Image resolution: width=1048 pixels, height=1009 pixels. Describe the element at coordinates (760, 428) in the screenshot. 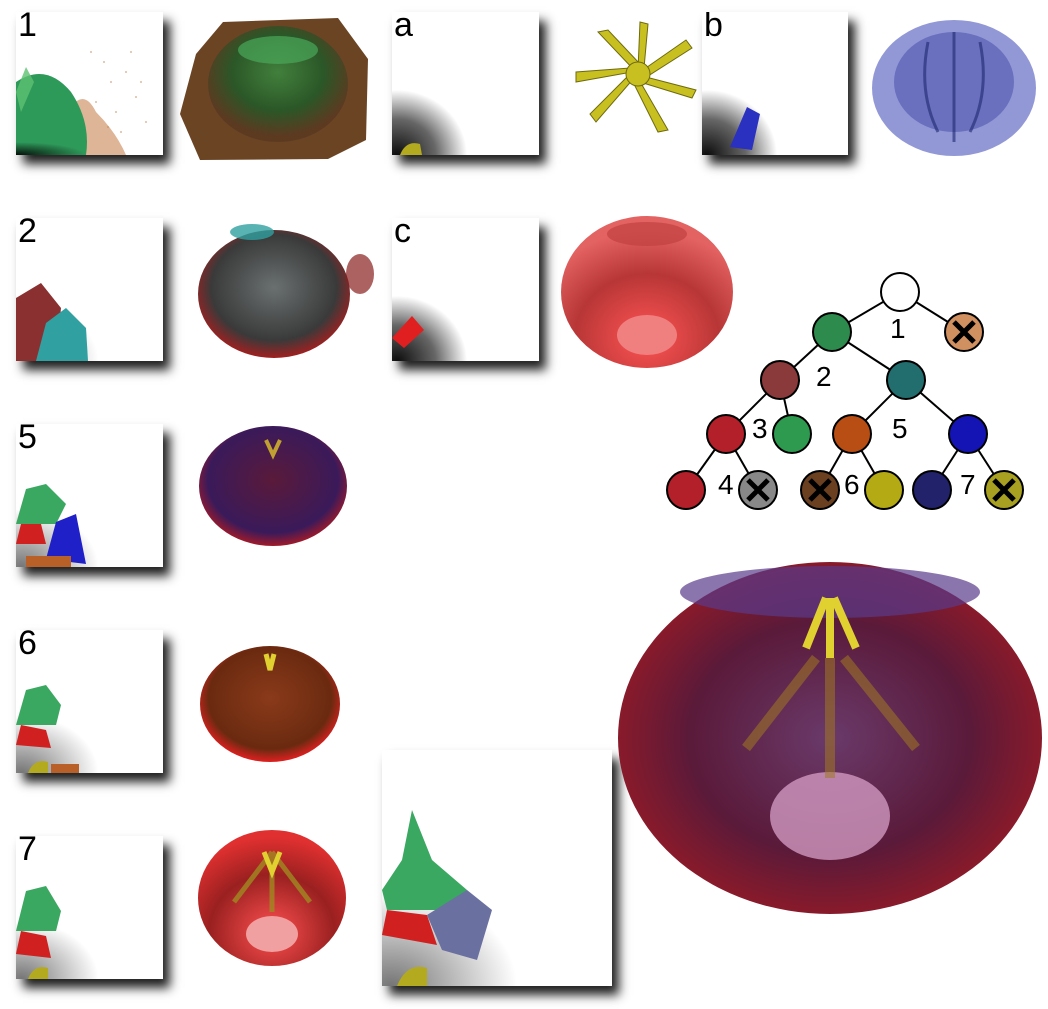

I see `tree-label-3: 3` at that location.